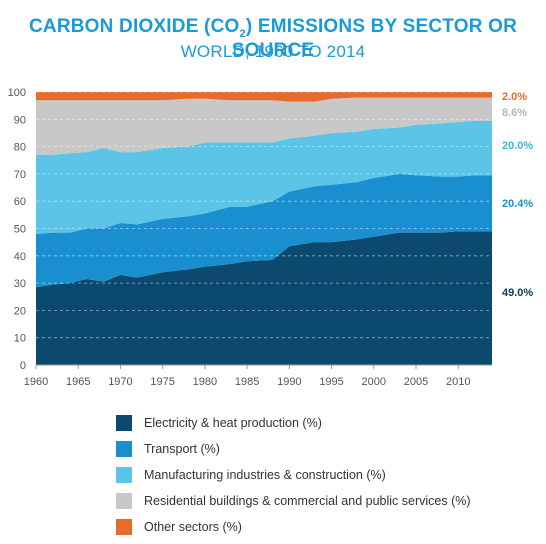  I want to click on end-label-1: 49.0%, so click(517, 293).